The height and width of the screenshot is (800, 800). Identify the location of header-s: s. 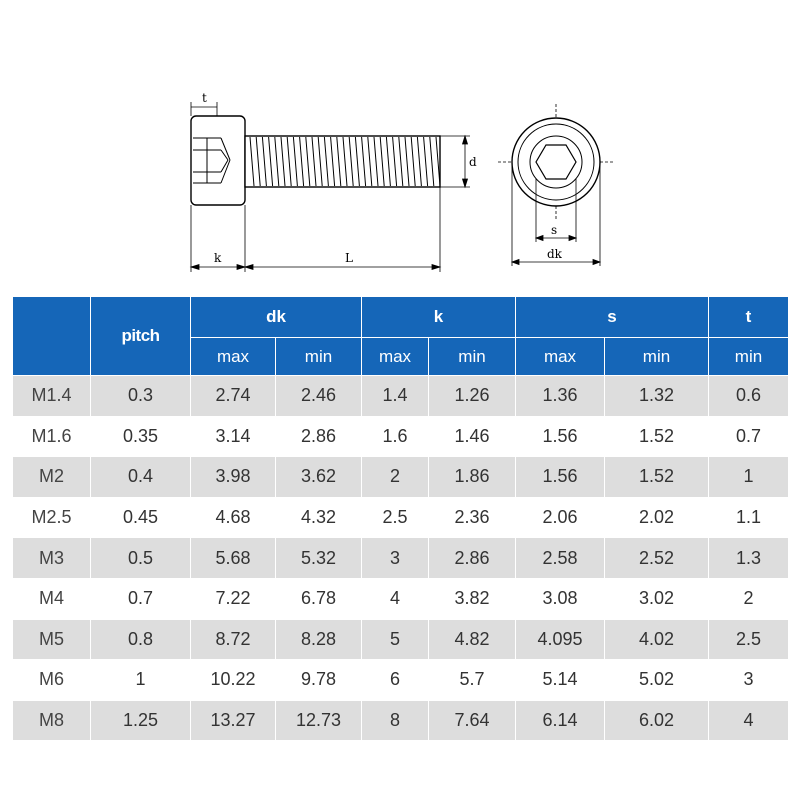
(612, 317).